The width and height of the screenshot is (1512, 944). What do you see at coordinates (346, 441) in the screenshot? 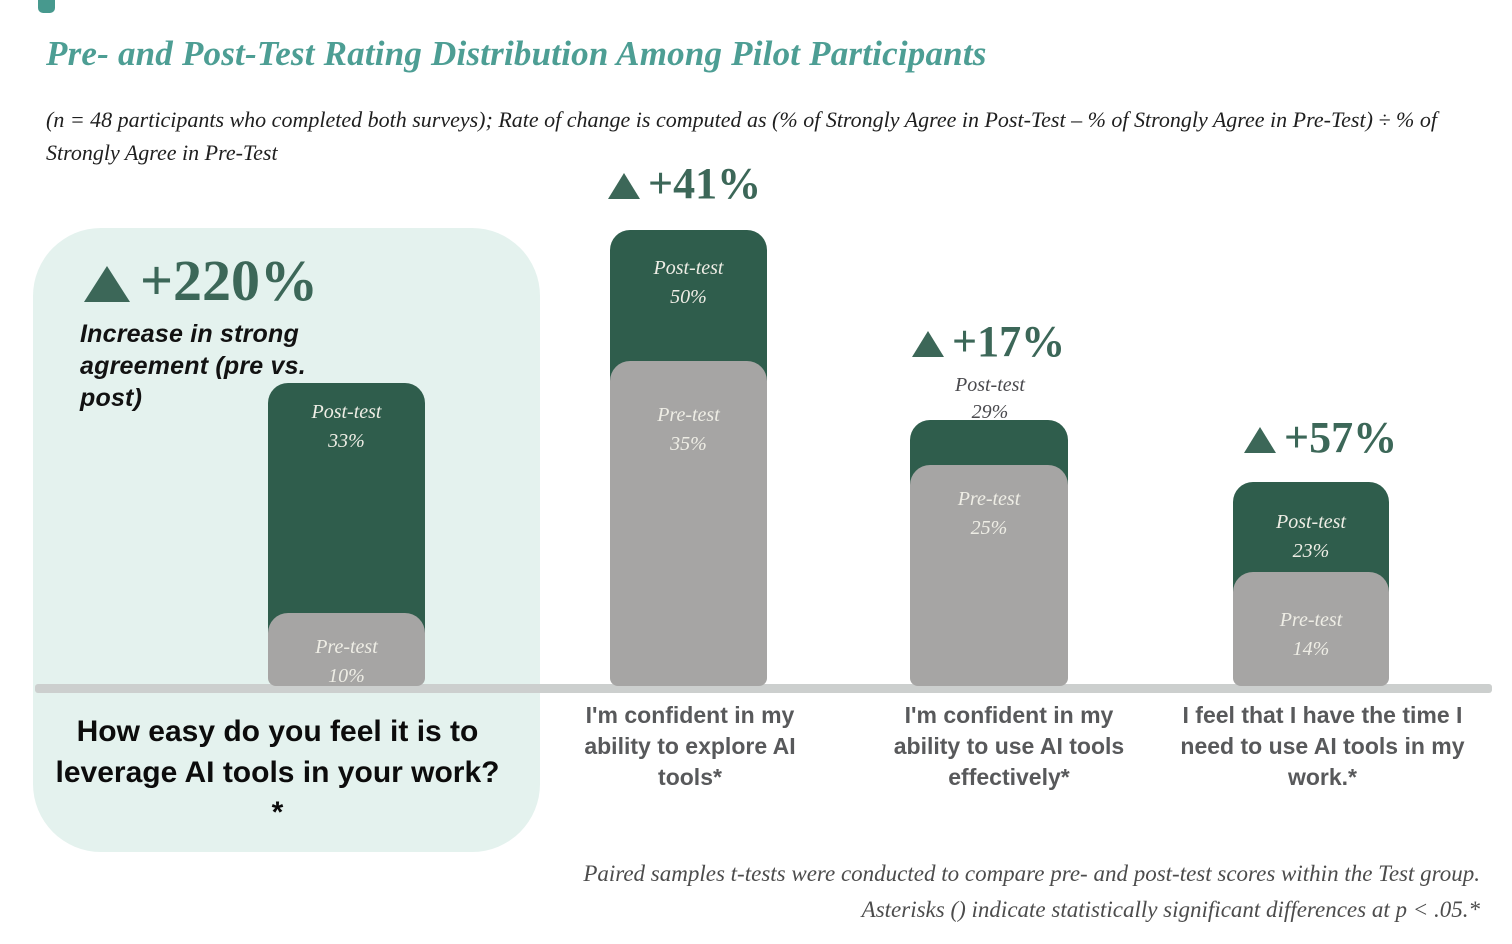
I see `segment-value: 33%` at bounding box center [346, 441].